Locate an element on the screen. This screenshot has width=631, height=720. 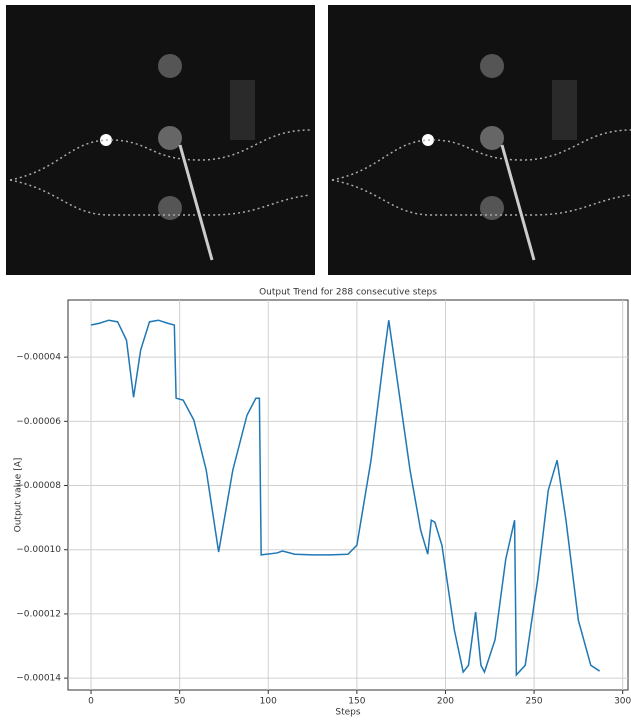
x-tick-label: 150 is located at coordinates (356, 702).